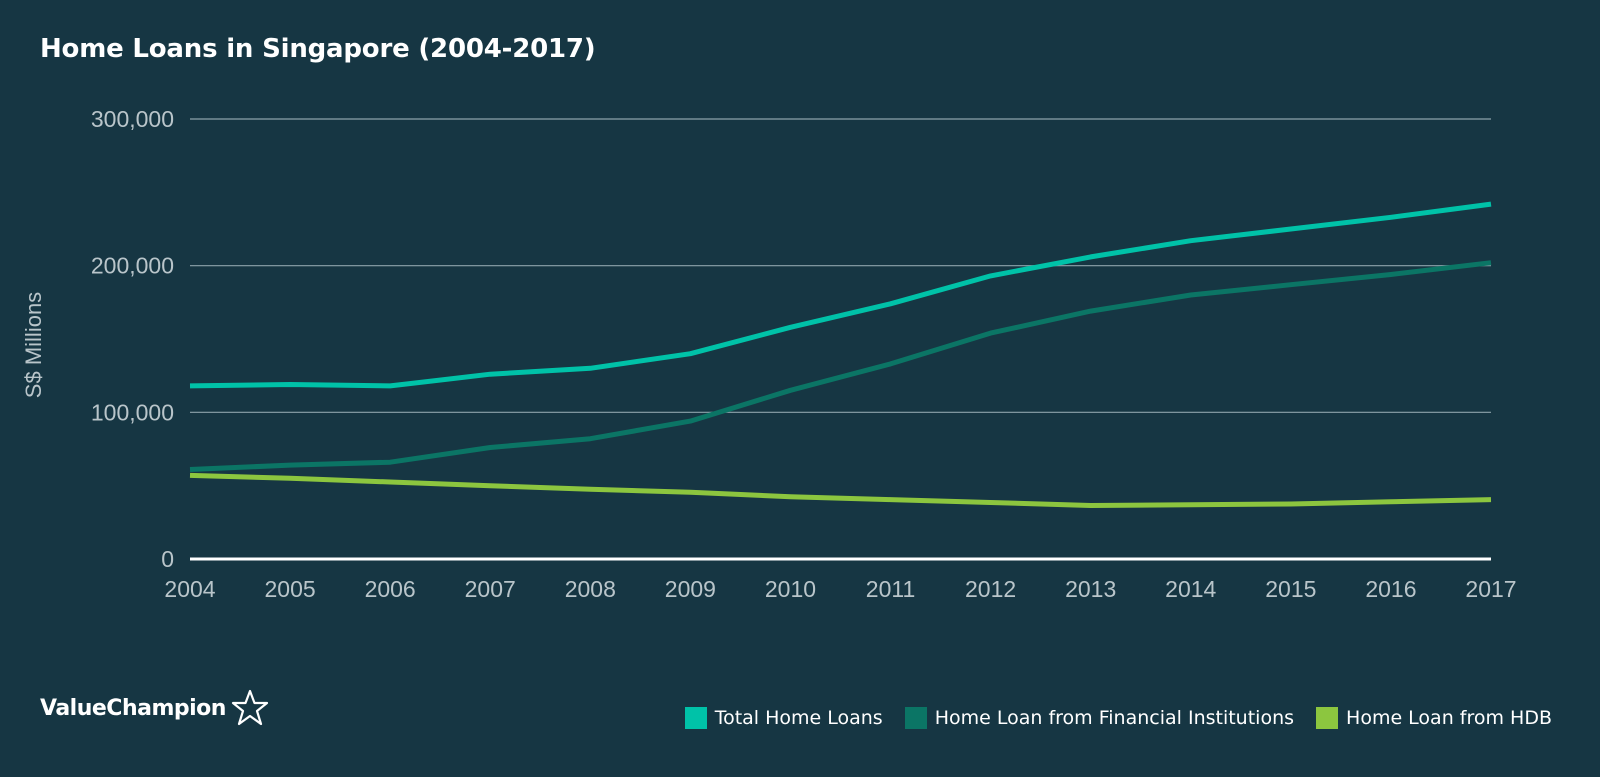 This screenshot has height=777, width=1600. I want to click on x-tick-label: 2006, so click(390, 589).